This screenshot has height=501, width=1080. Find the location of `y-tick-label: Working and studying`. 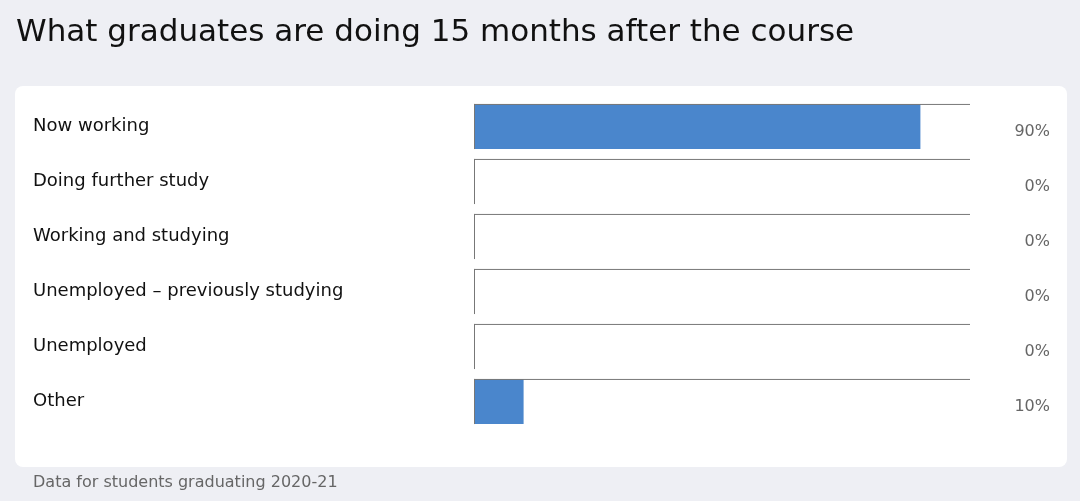

y-tick-label: Working and studying is located at coordinates (131, 235).